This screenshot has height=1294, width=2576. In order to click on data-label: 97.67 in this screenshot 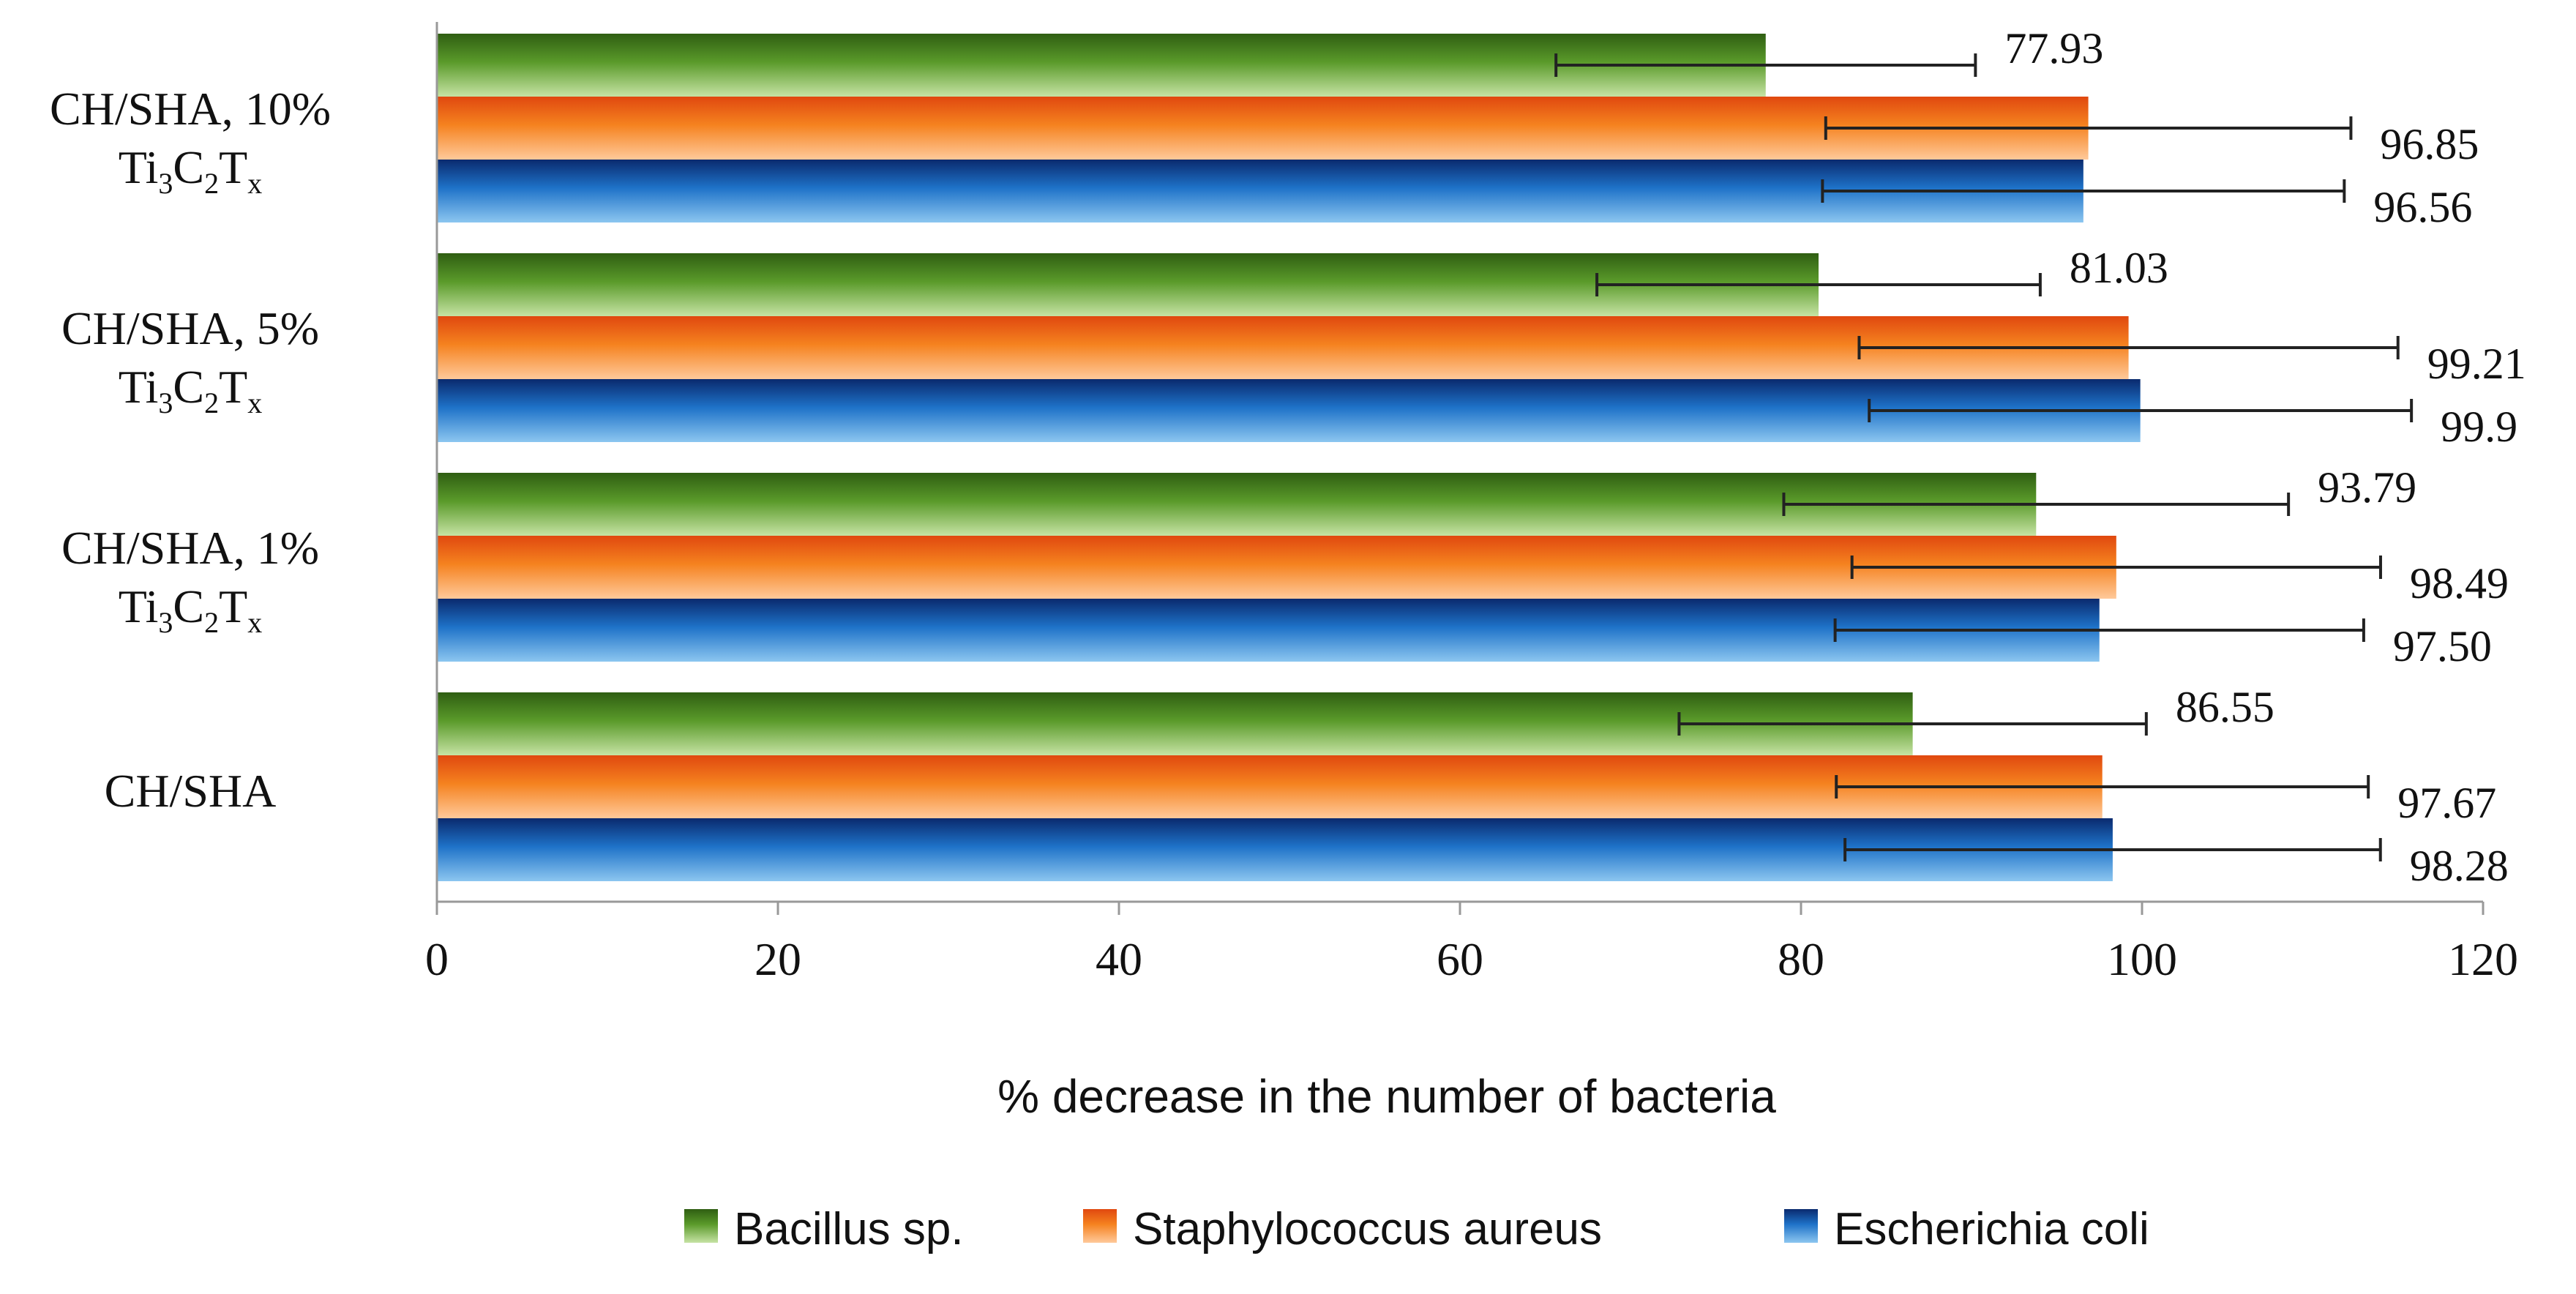, I will do `click(2446, 803)`.